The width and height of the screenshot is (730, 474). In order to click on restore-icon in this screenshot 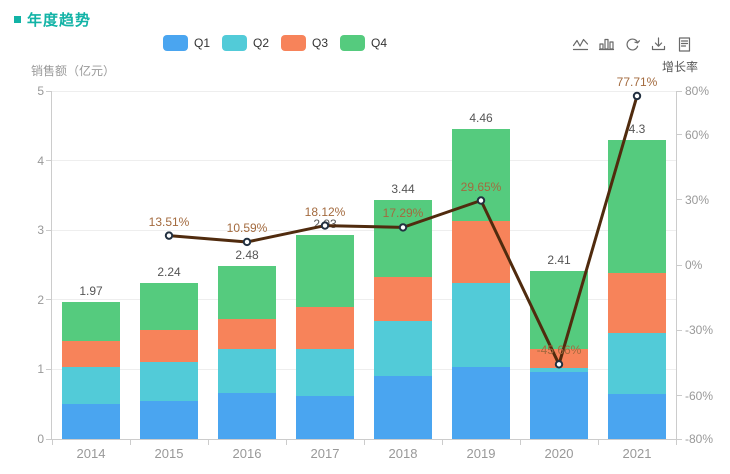, I will do `click(632, 44)`.